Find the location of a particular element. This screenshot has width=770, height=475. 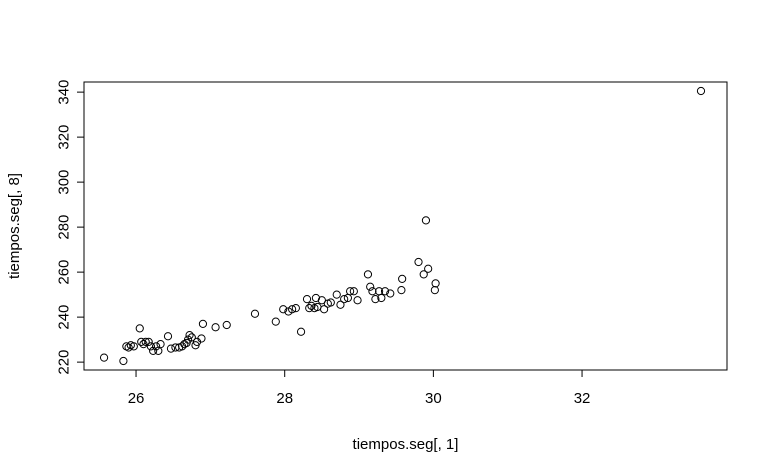

y-axis-title: tiempos.seg[, 8] is located at coordinates (14, 226).